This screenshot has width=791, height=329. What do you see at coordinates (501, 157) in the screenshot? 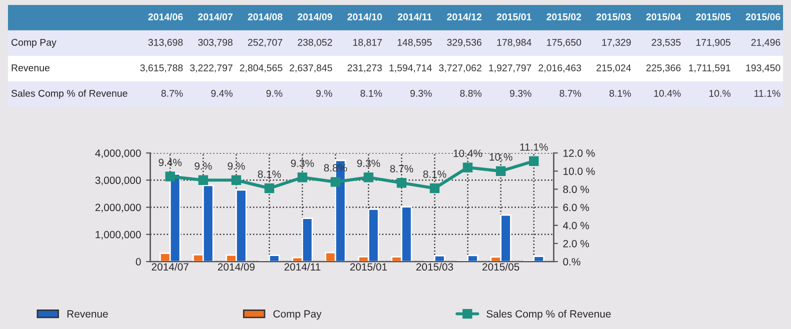
I see `data-label: 10.%` at bounding box center [501, 157].